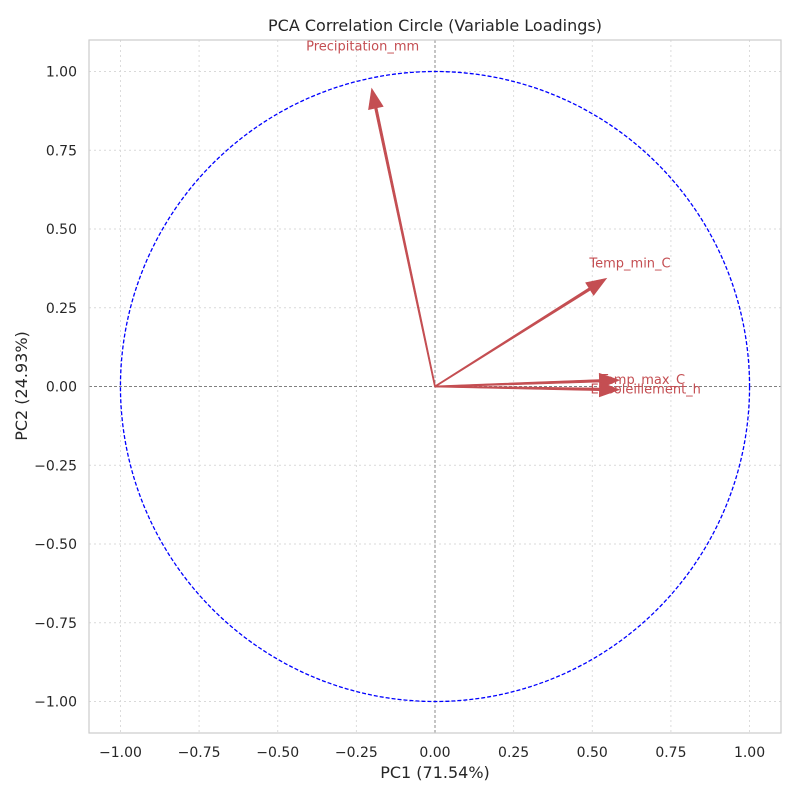 This screenshot has width=800, height=800. What do you see at coordinates (61, 151) in the screenshot?
I see `y-tick-label: 0.75` at bounding box center [61, 151].